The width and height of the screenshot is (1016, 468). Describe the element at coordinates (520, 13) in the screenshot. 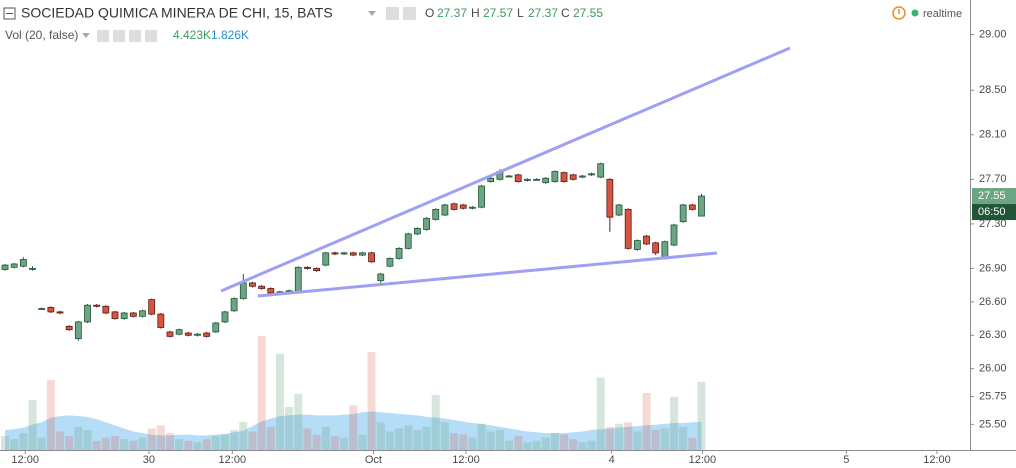

I see `ohlc-letter: L` at that location.